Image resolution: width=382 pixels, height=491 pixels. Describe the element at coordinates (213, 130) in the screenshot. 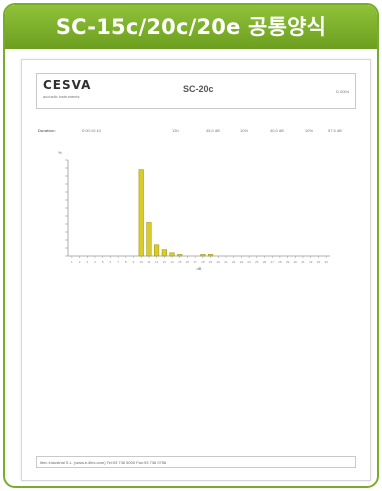

I see `info-value-3: 45.0 dB` at that location.